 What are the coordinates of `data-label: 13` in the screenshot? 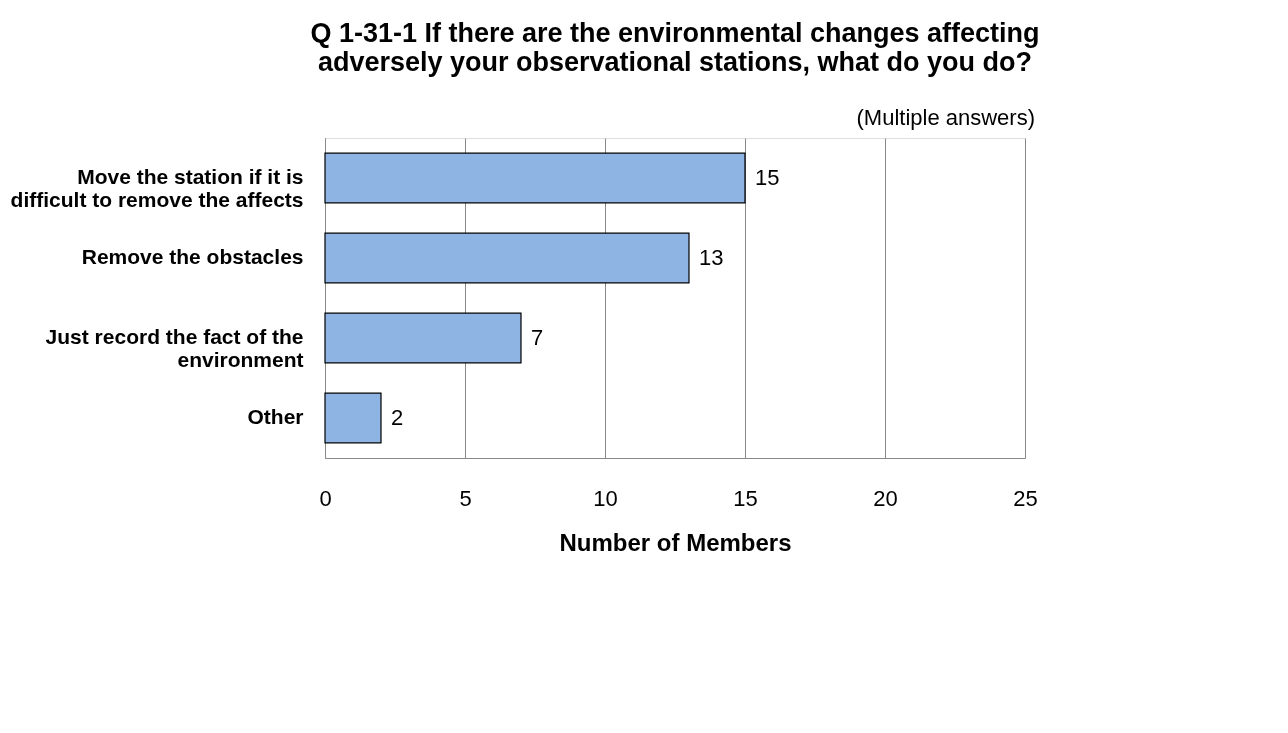 It's located at (711, 257).